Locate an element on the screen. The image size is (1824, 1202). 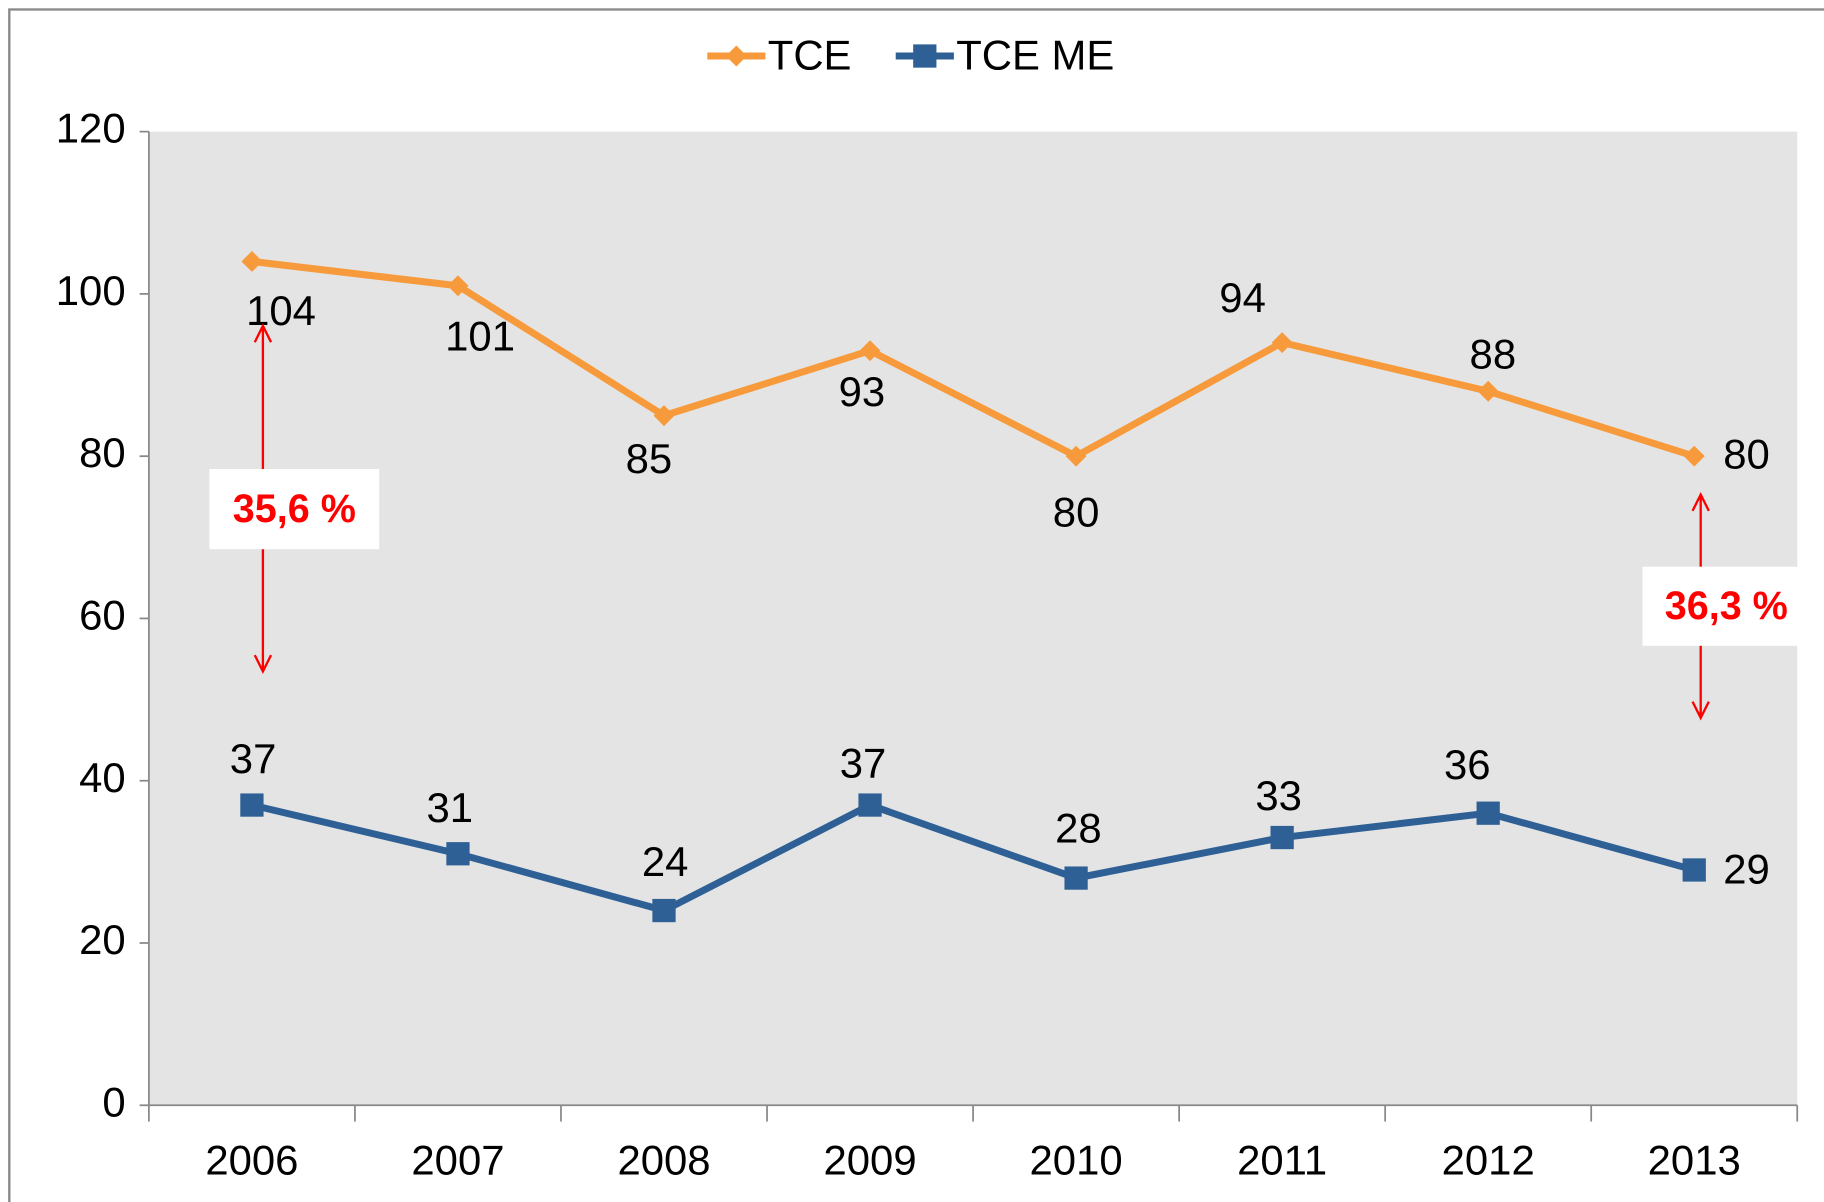
data-label: 33 is located at coordinates (1278, 795).